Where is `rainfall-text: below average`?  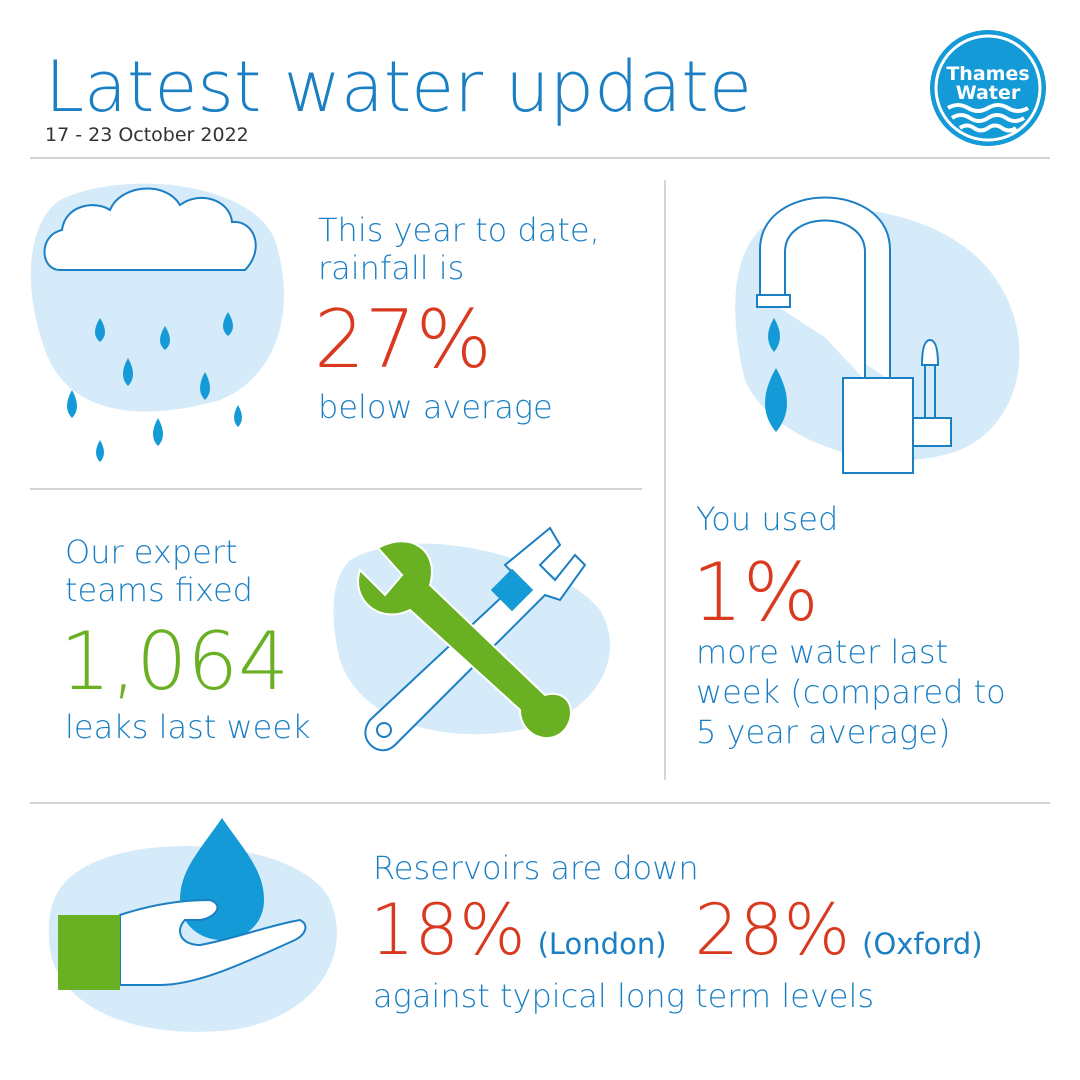 rainfall-text: below average is located at coordinates (435, 407).